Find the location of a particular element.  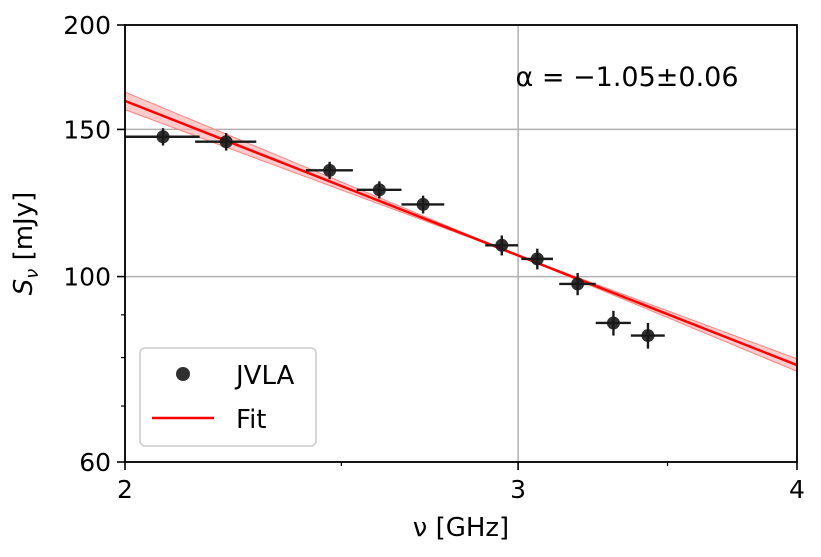

y-axis-label-symbol: S is located at coordinates (24, 287).